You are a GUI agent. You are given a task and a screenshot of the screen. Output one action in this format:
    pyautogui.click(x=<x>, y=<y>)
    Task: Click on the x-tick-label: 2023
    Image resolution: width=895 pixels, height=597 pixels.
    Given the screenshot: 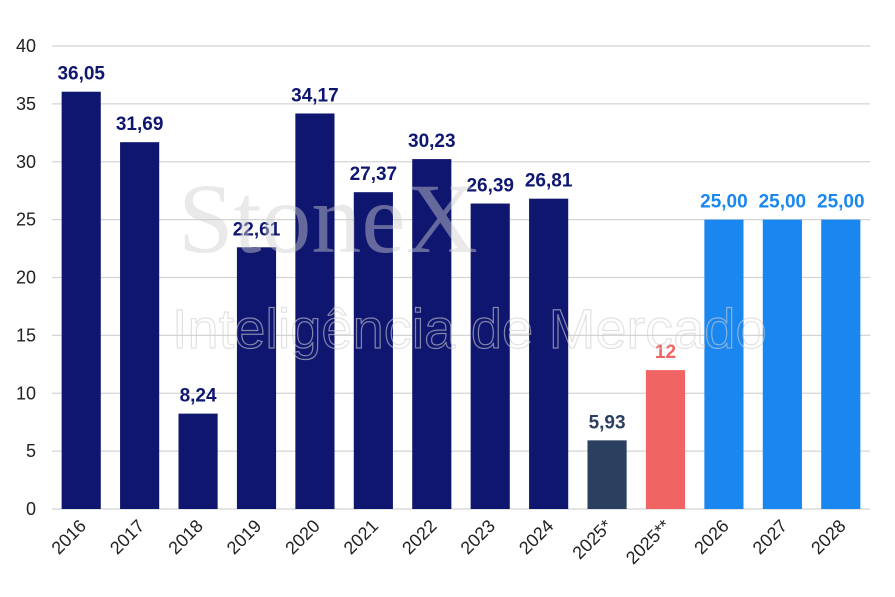 What is the action you would take?
    pyautogui.click(x=478, y=537)
    